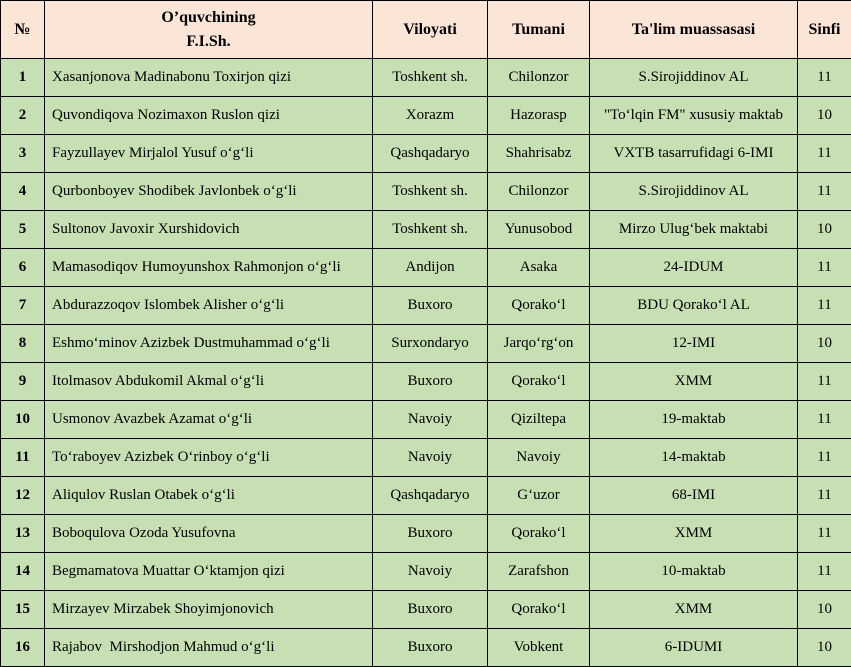  I want to click on cell-institution: 10-maktab, so click(694, 572).